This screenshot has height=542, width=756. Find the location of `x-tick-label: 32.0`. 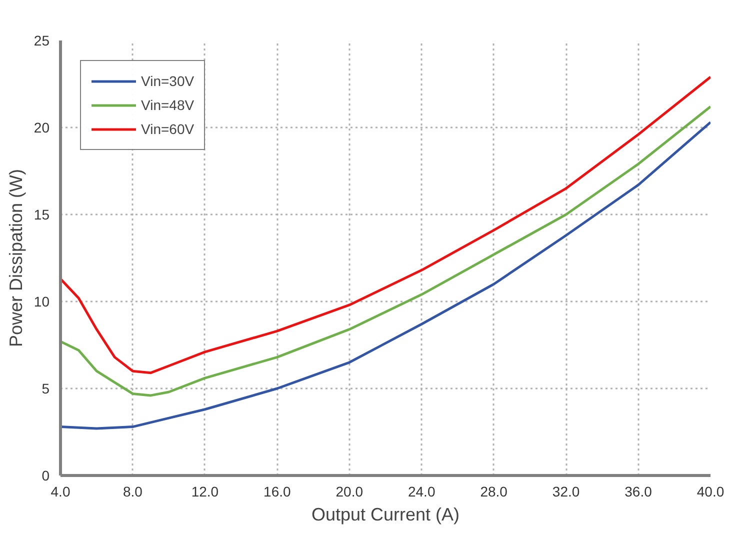

x-tick-label: 32.0 is located at coordinates (566, 492).